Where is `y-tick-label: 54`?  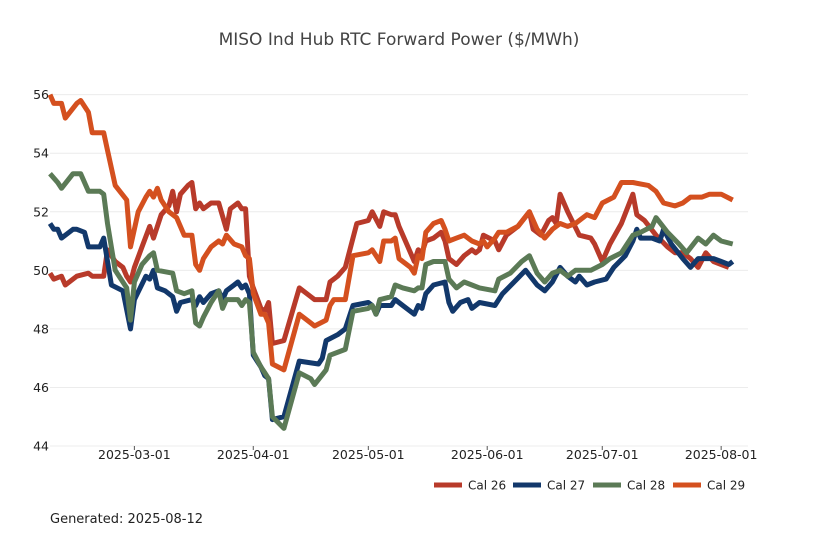
y-tick-label: 54 is located at coordinates (41, 153).